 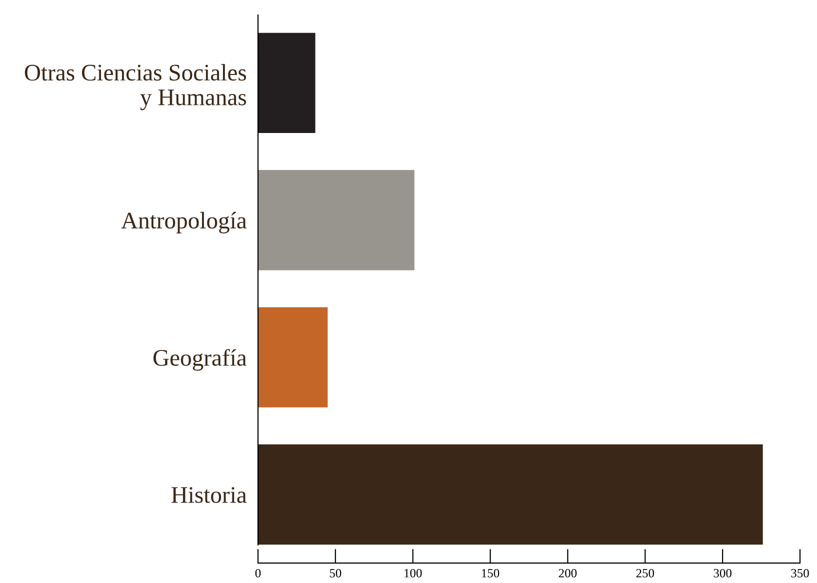 What do you see at coordinates (258, 573) in the screenshot?
I see `x-tick-label: 0` at bounding box center [258, 573].